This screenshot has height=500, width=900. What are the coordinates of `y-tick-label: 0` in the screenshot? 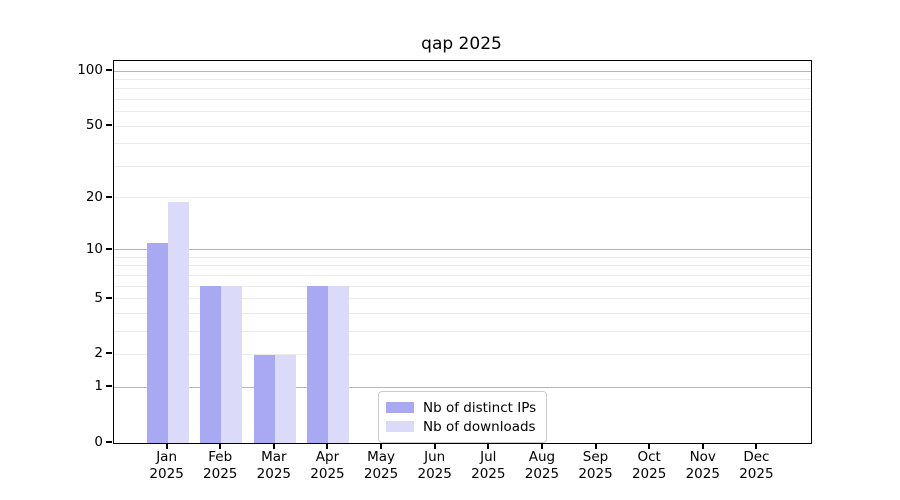 It's located at (98, 442).